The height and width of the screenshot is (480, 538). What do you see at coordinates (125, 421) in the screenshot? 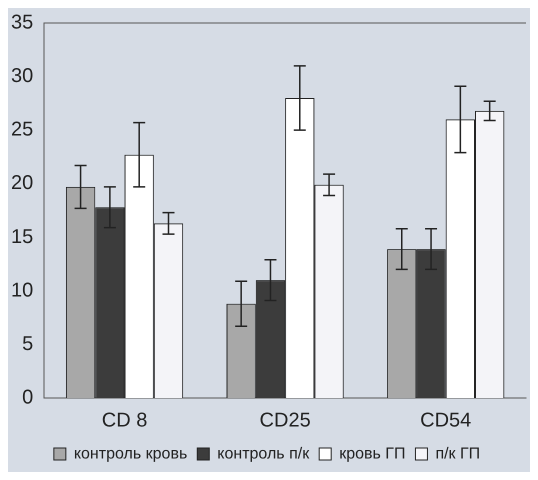
I see `x-tick-label: CD 8` at bounding box center [125, 421].